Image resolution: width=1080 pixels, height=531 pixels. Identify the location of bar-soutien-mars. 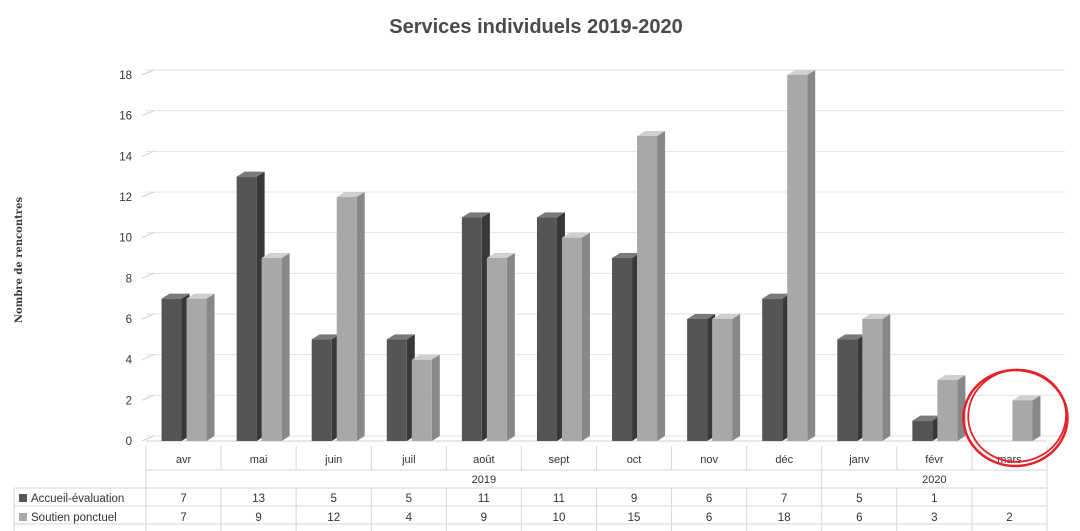
(1026, 418).